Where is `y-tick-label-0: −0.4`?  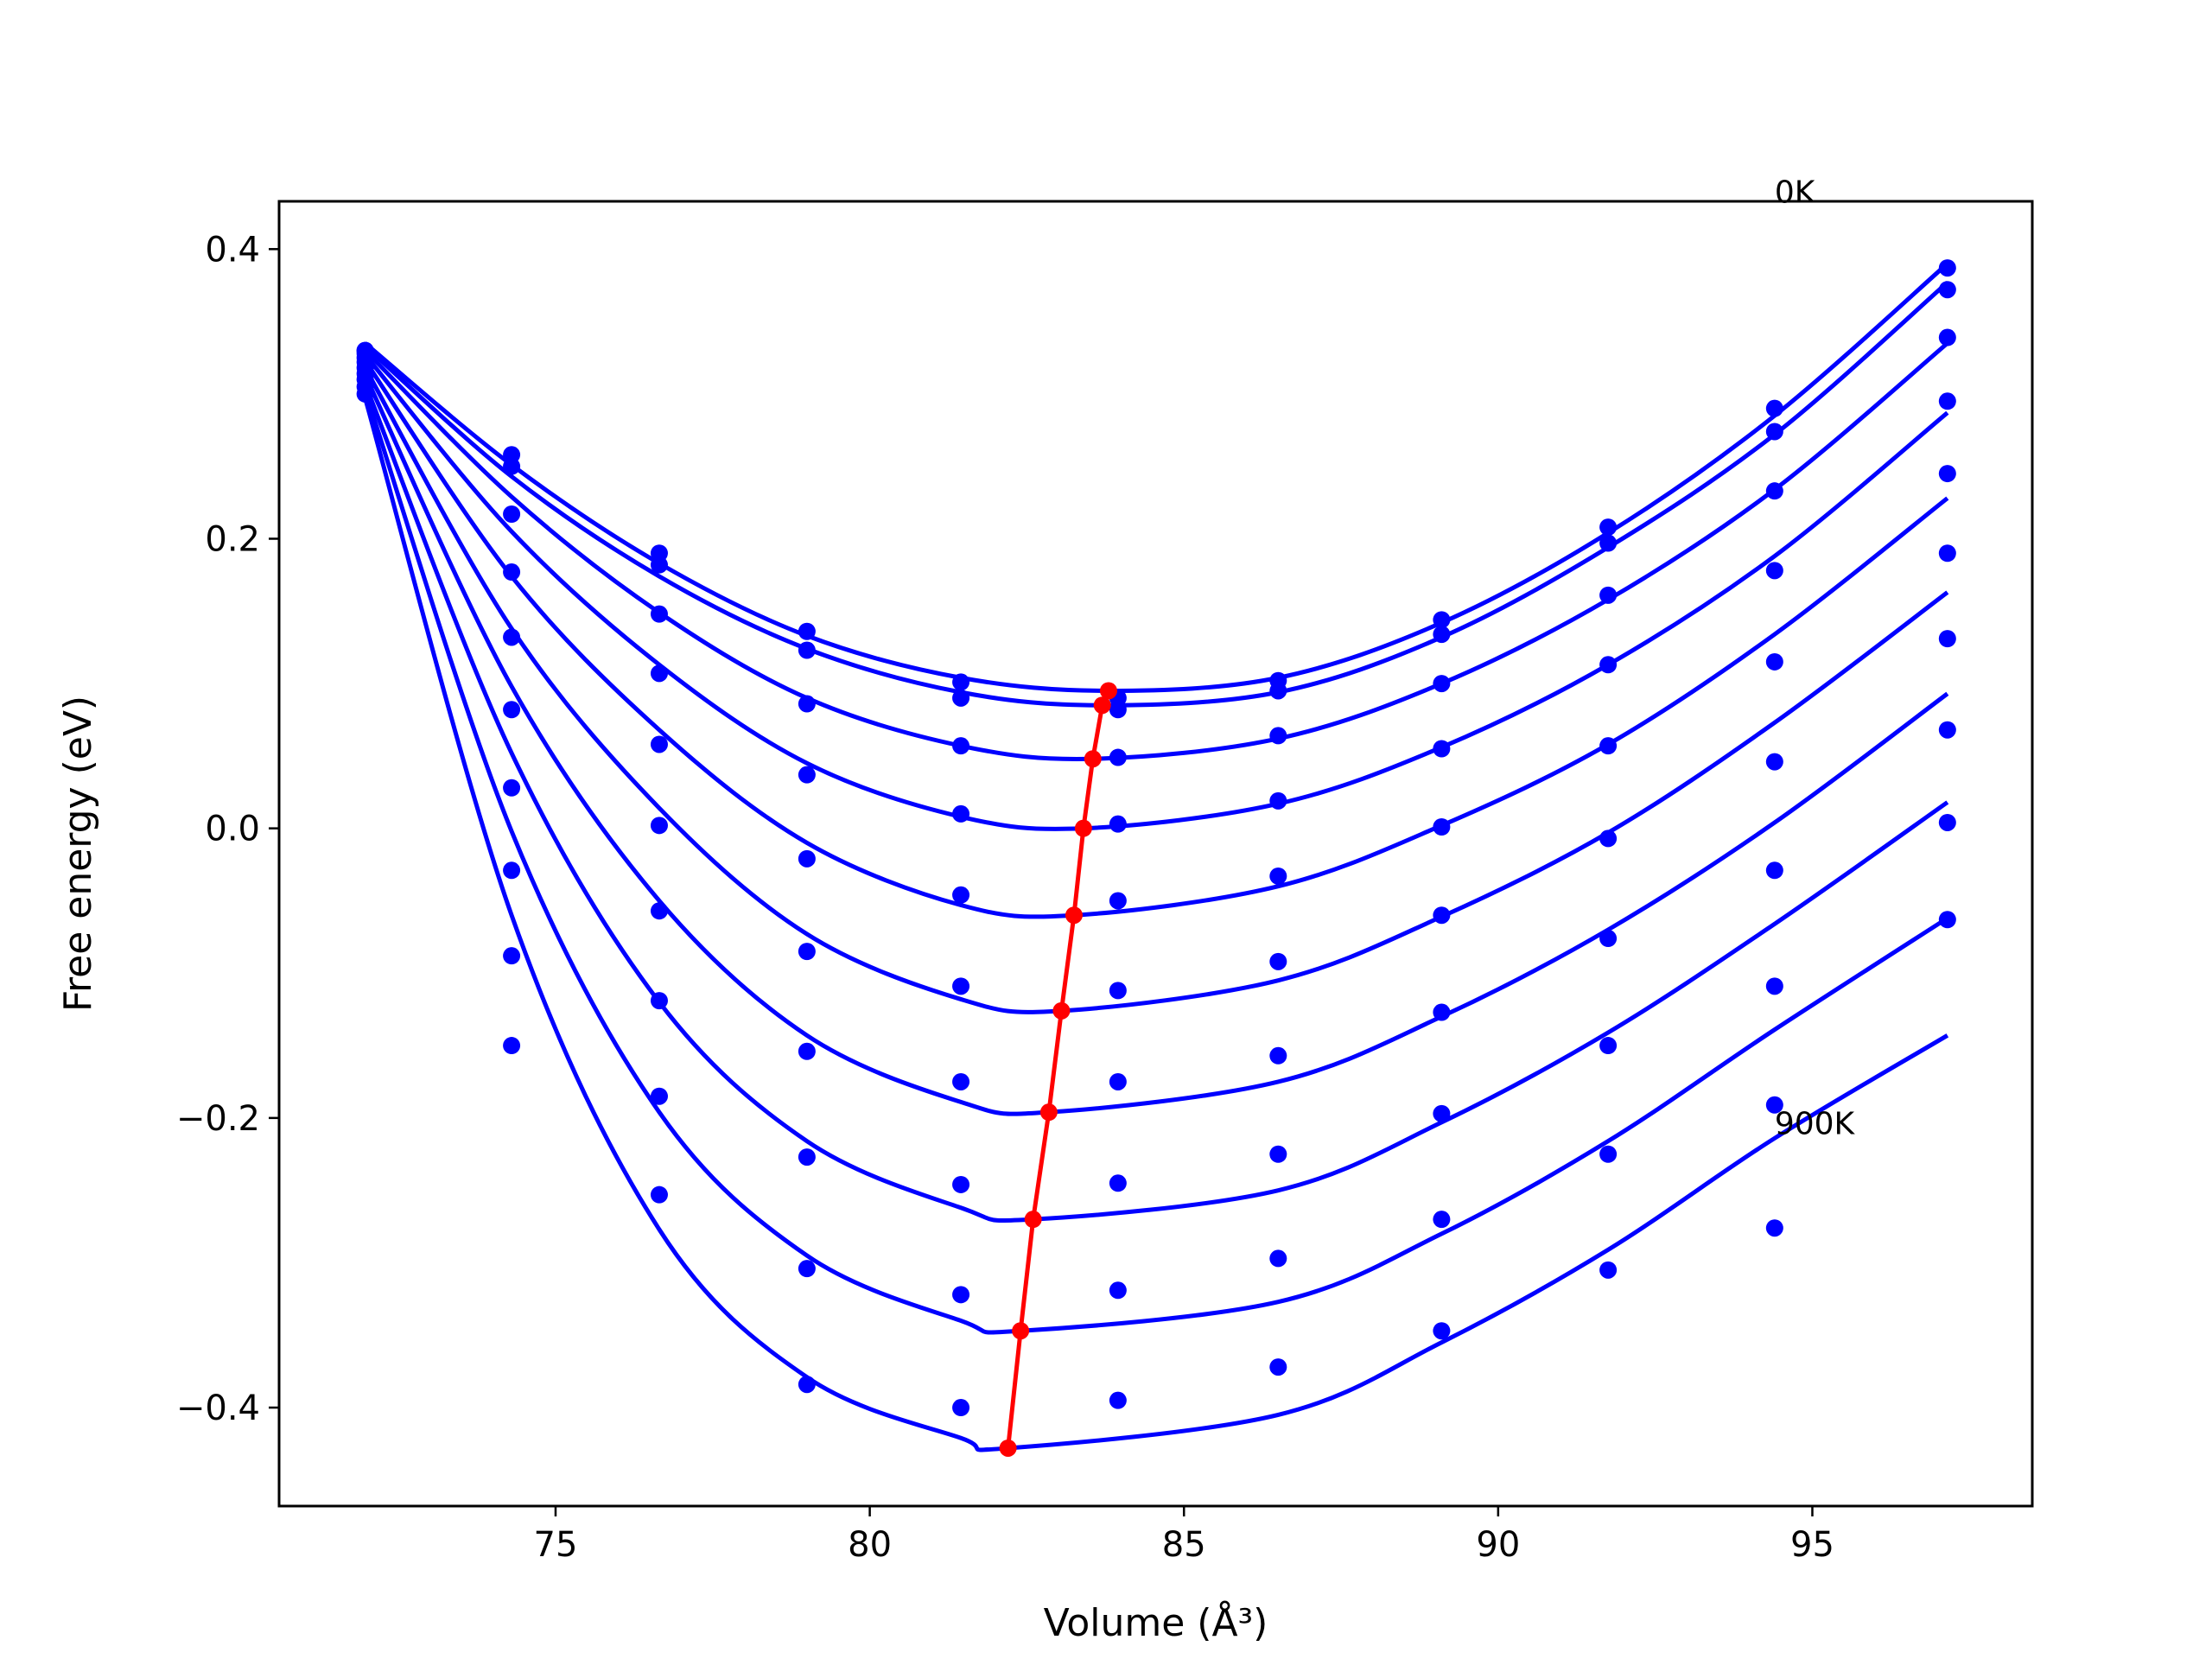 y-tick-label-0: −0.4 is located at coordinates (218, 1408).